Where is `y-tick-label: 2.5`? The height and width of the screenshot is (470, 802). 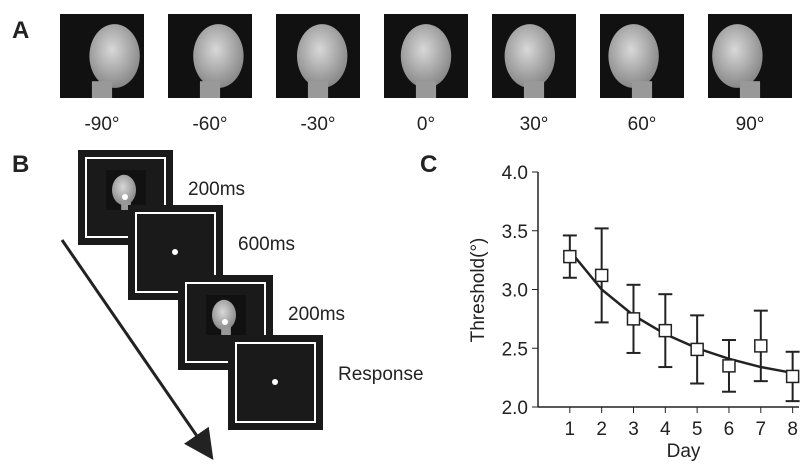
y-tick-label: 2.5 is located at coordinates (515, 349).